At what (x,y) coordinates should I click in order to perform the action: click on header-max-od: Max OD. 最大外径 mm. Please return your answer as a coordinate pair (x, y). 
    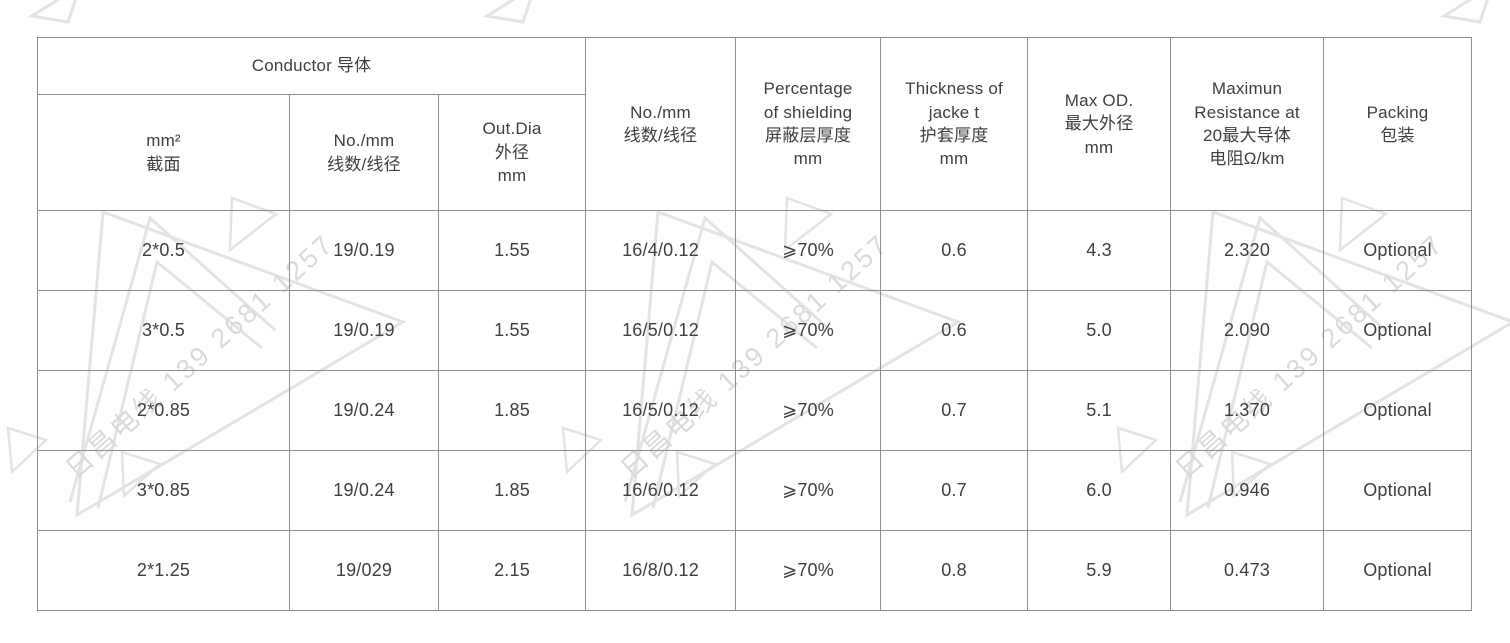
    Looking at the image, I should click on (1099, 124).